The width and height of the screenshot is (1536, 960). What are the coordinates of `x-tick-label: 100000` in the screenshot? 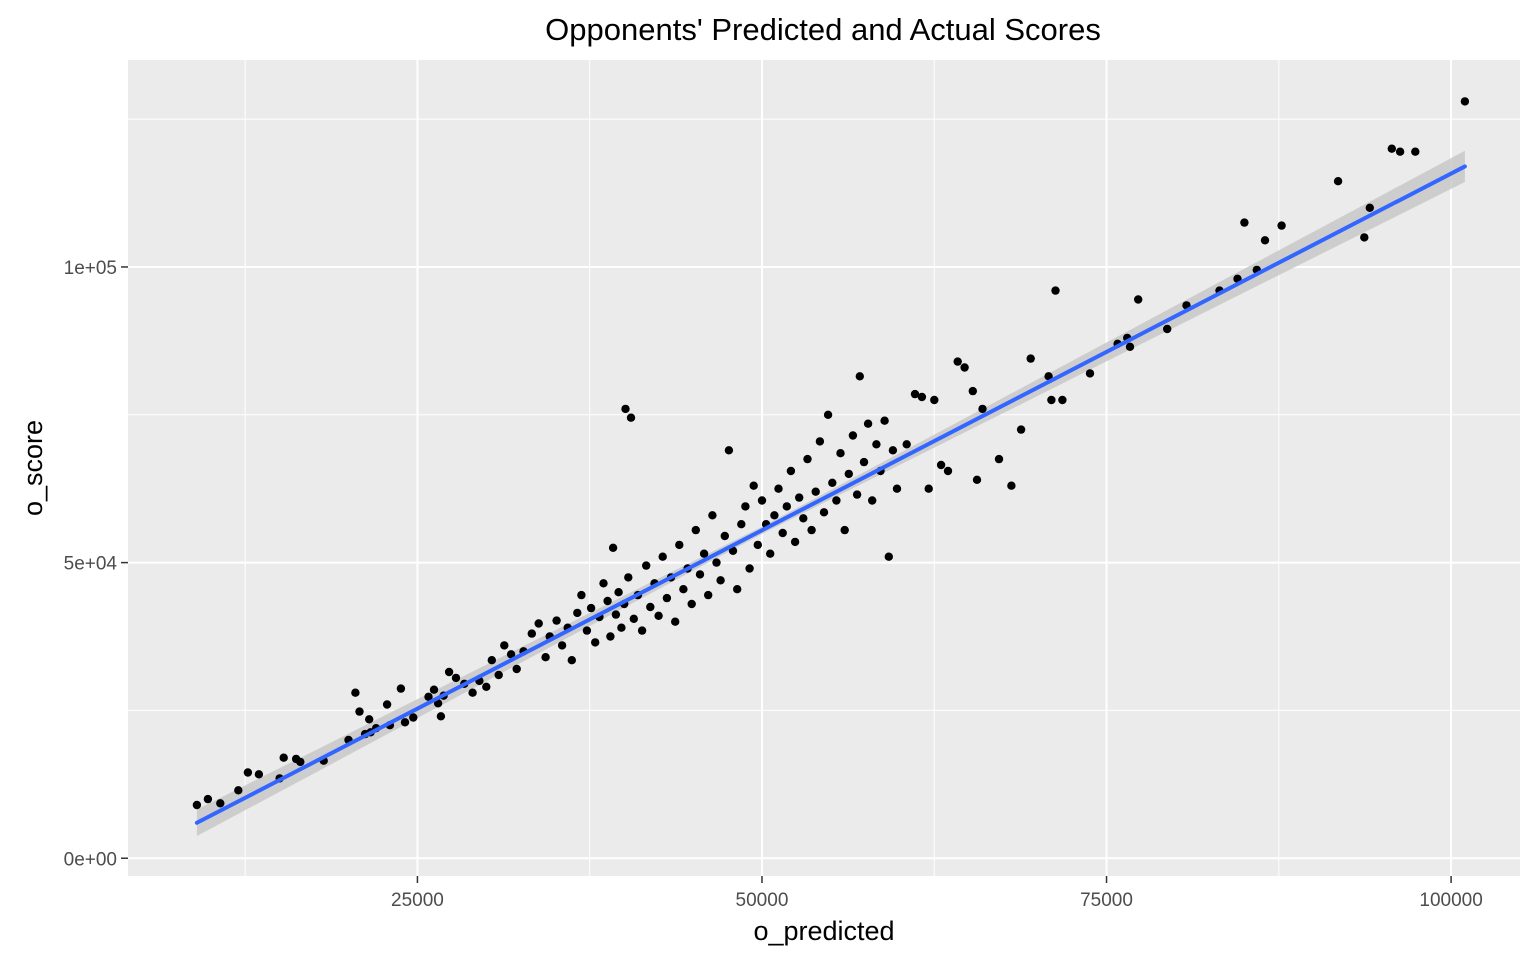 It's located at (1450, 900).